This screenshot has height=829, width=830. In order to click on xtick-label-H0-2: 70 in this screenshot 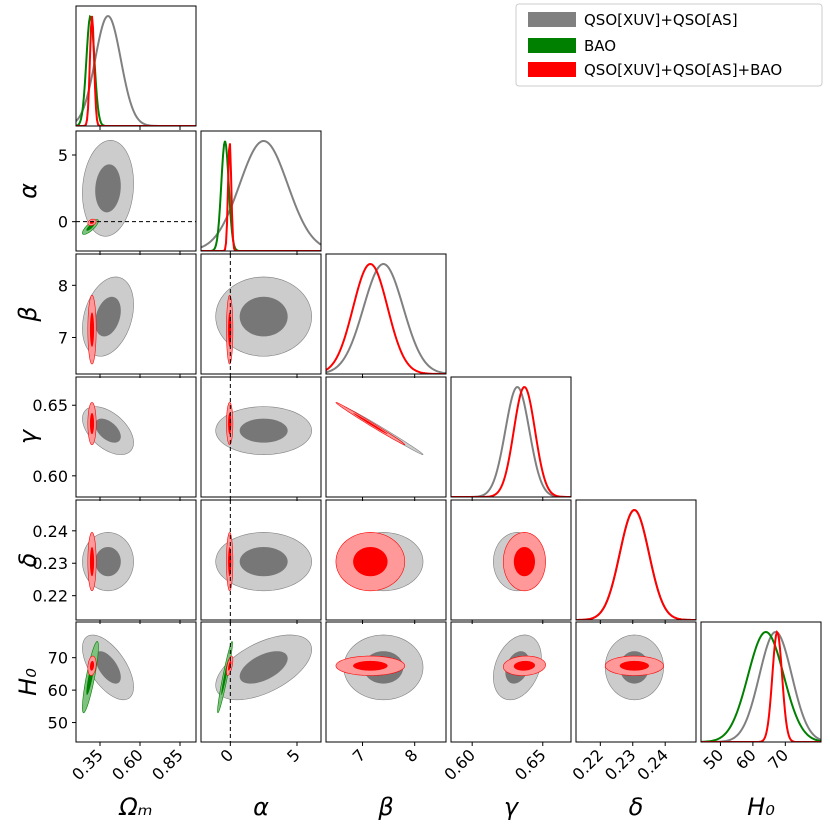, I will do `click(778, 759)`.